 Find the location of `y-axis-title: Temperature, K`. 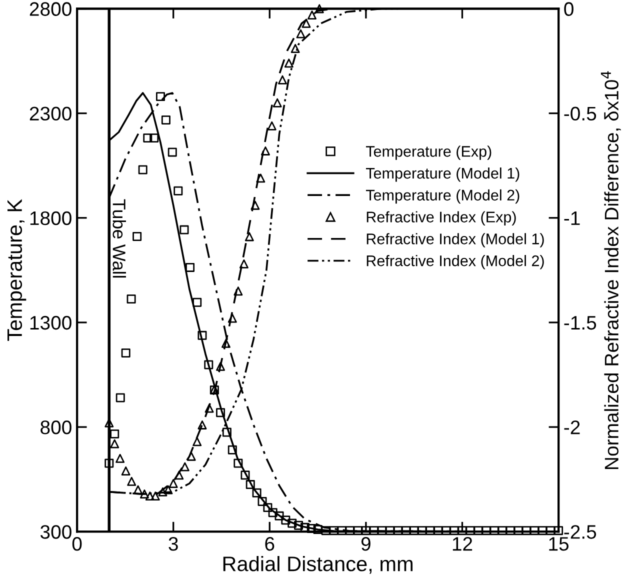

y-axis-title: Temperature, K is located at coordinates (16, 270).